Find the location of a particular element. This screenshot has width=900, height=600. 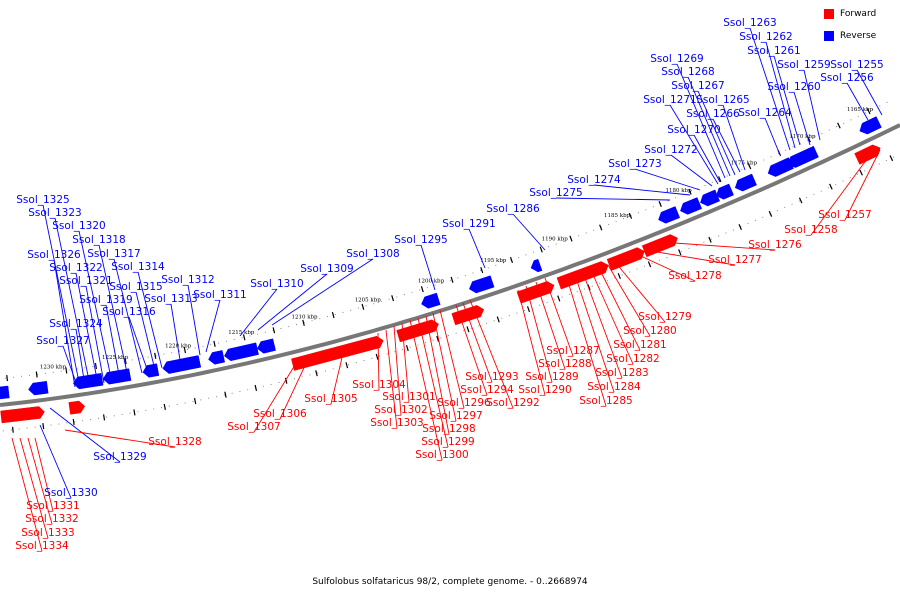

forward-gene-label: Ssol_1301 is located at coordinates (408, 397).